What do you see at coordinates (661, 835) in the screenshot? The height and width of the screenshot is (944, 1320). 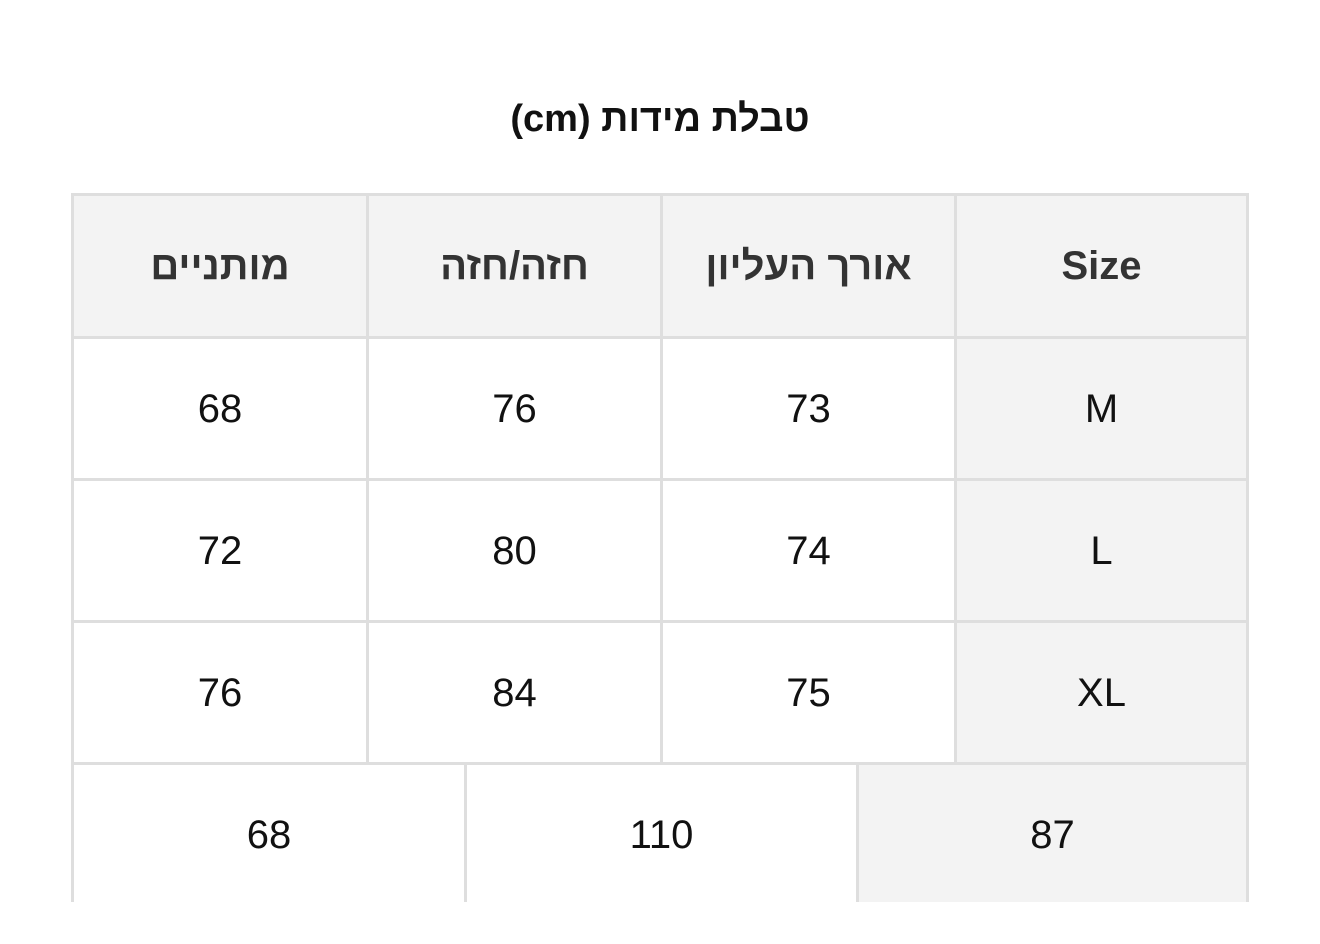 I see `table-cell: 110` at bounding box center [661, 835].